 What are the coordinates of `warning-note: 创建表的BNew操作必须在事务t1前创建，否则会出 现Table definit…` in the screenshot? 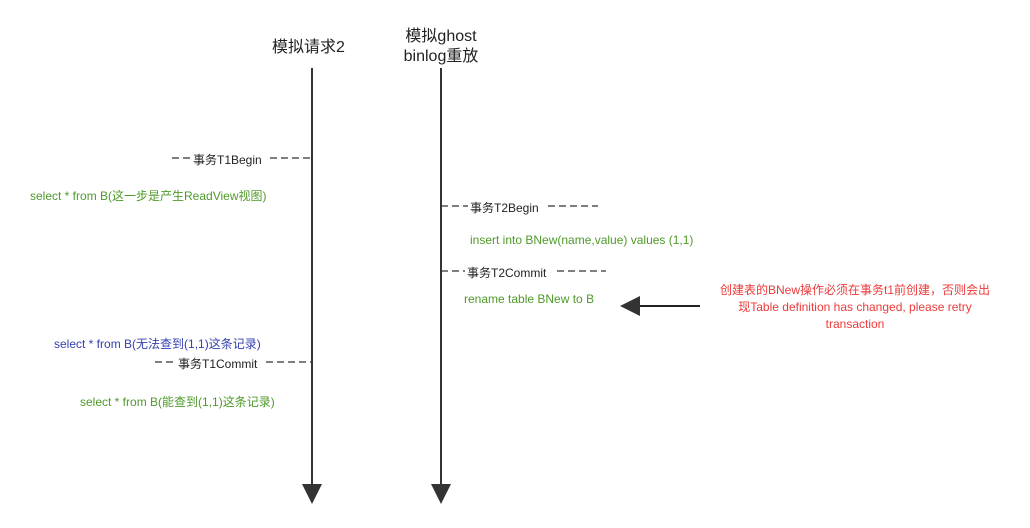 It's located at (855, 307).